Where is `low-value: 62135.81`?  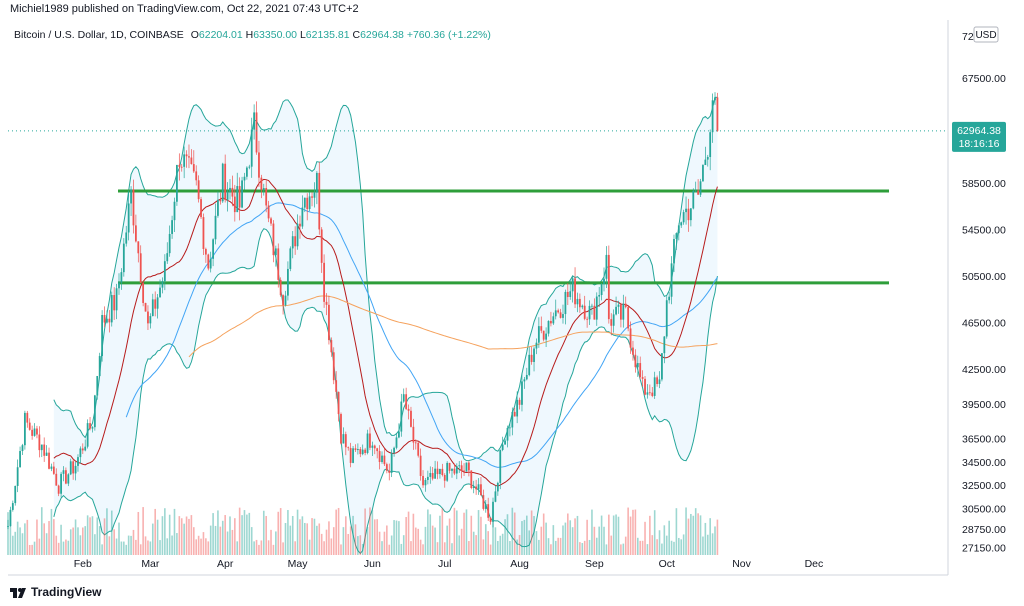 low-value: 62135.81 is located at coordinates (327, 35).